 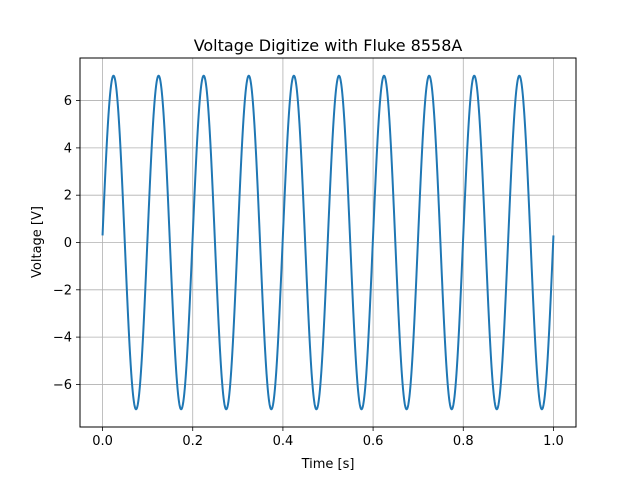 What do you see at coordinates (37, 242) in the screenshot?
I see `y-axis-label: Voltage [V]` at bounding box center [37, 242].